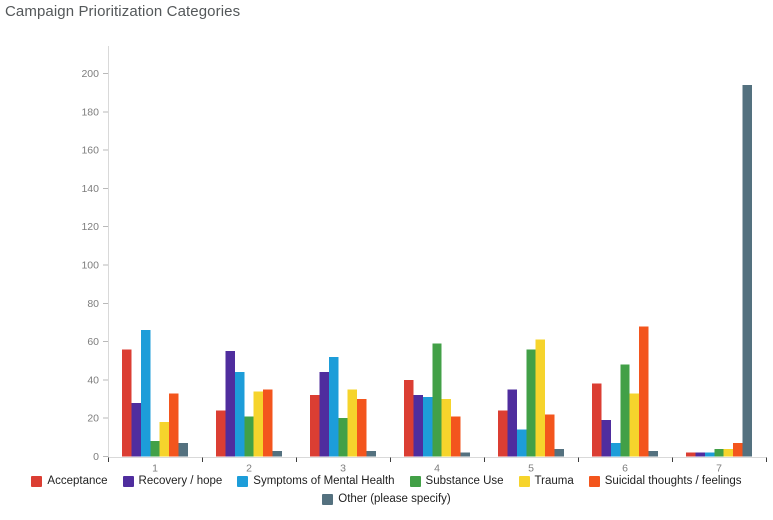 The width and height of the screenshot is (773, 520). I want to click on x-category-label: 3, so click(343, 469).